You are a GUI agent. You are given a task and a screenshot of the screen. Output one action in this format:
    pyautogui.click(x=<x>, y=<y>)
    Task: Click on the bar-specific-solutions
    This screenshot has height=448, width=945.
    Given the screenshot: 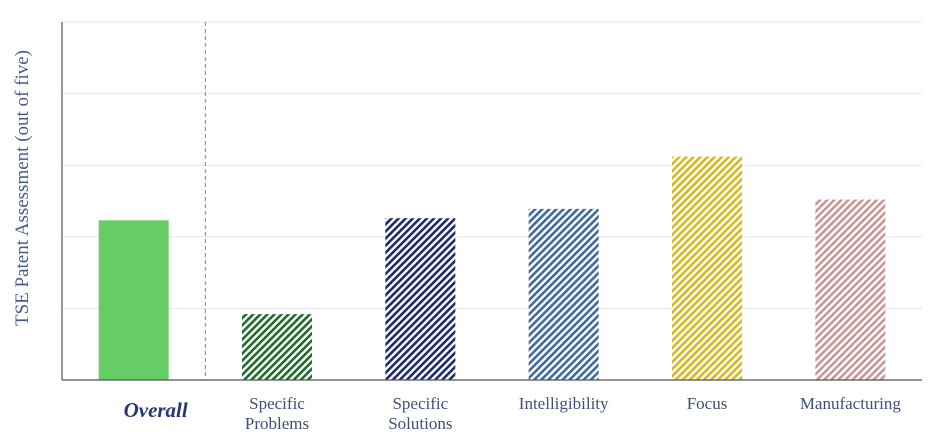 What is the action you would take?
    pyautogui.click(x=420, y=299)
    